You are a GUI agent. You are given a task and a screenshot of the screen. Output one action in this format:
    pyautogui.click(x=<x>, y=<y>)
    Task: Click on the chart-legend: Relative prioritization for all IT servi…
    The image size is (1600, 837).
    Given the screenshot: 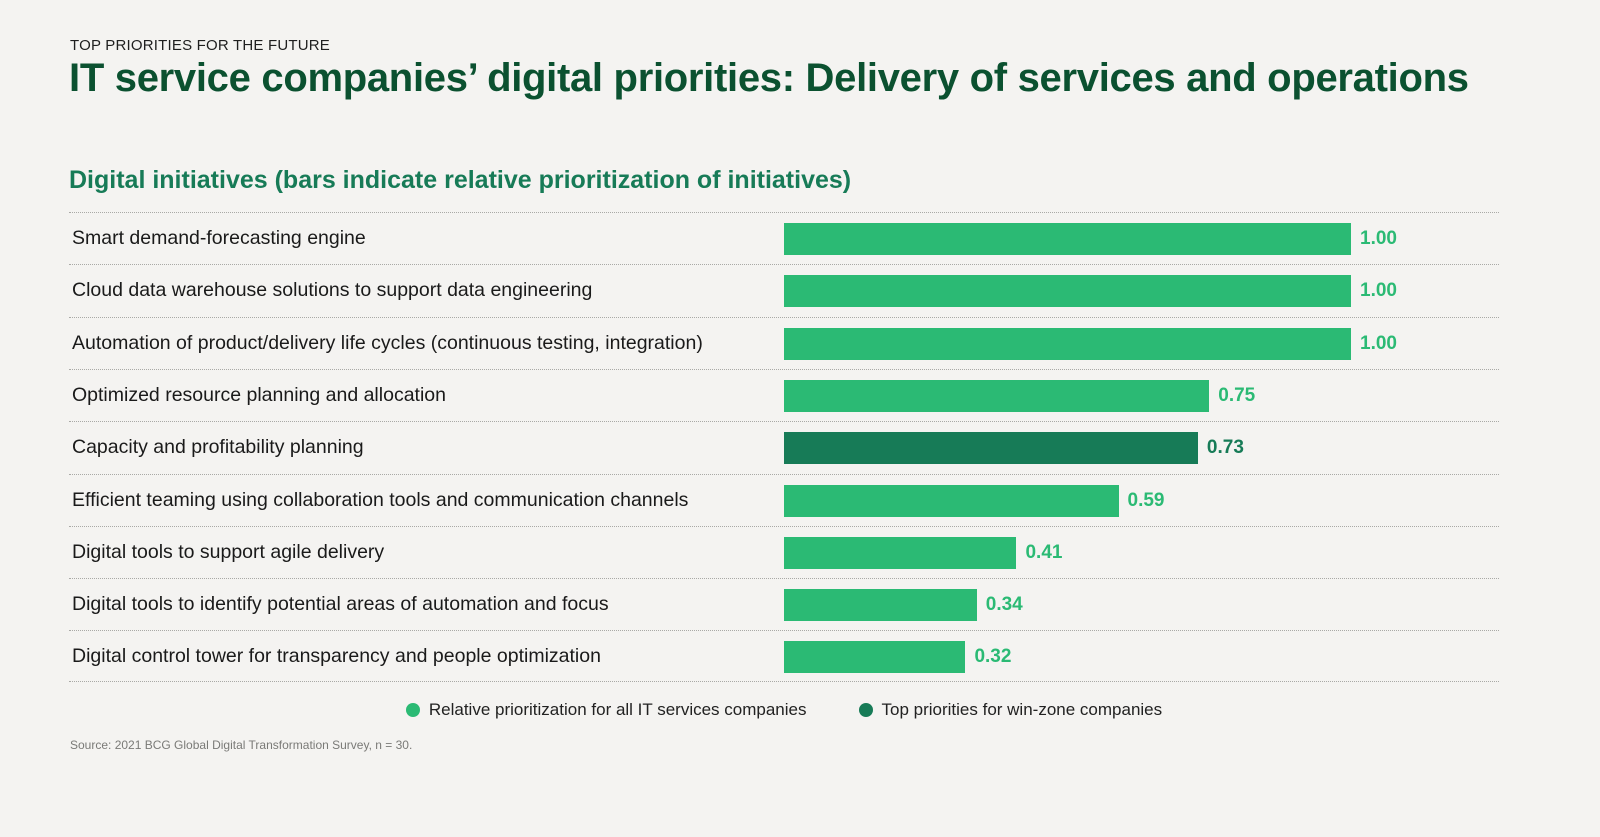 What is the action you would take?
    pyautogui.click(x=784, y=710)
    